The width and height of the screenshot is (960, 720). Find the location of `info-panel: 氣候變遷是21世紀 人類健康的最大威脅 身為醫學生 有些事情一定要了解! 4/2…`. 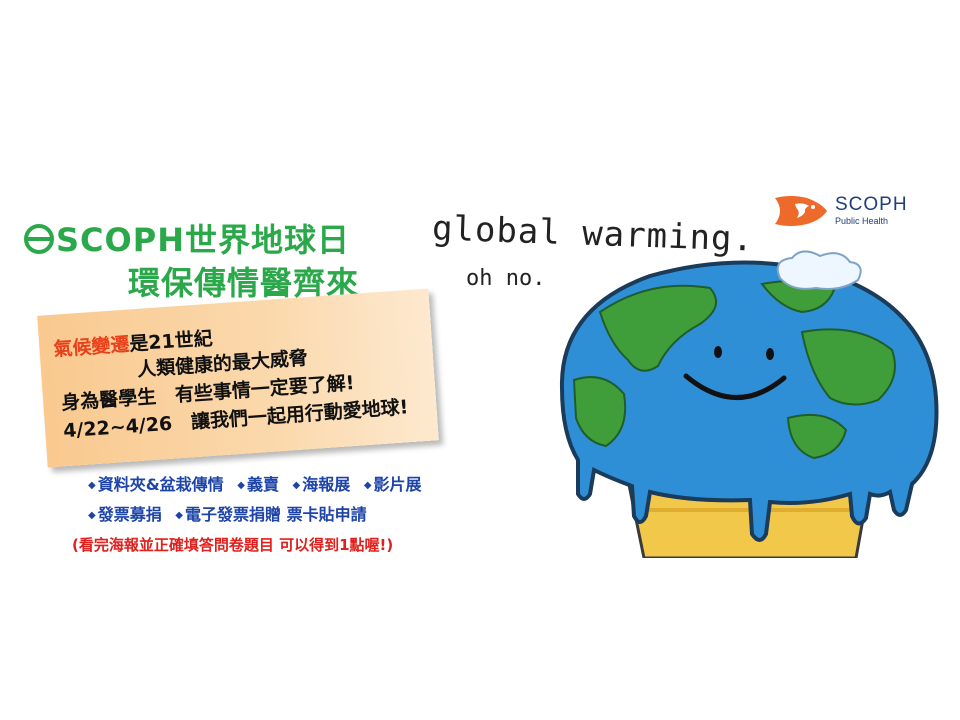

info-panel: 氣候變遷是21世紀 人類健康的最大威脅 身為醫學生 有些事情一定要了解! 4/2… is located at coordinates (238, 378).